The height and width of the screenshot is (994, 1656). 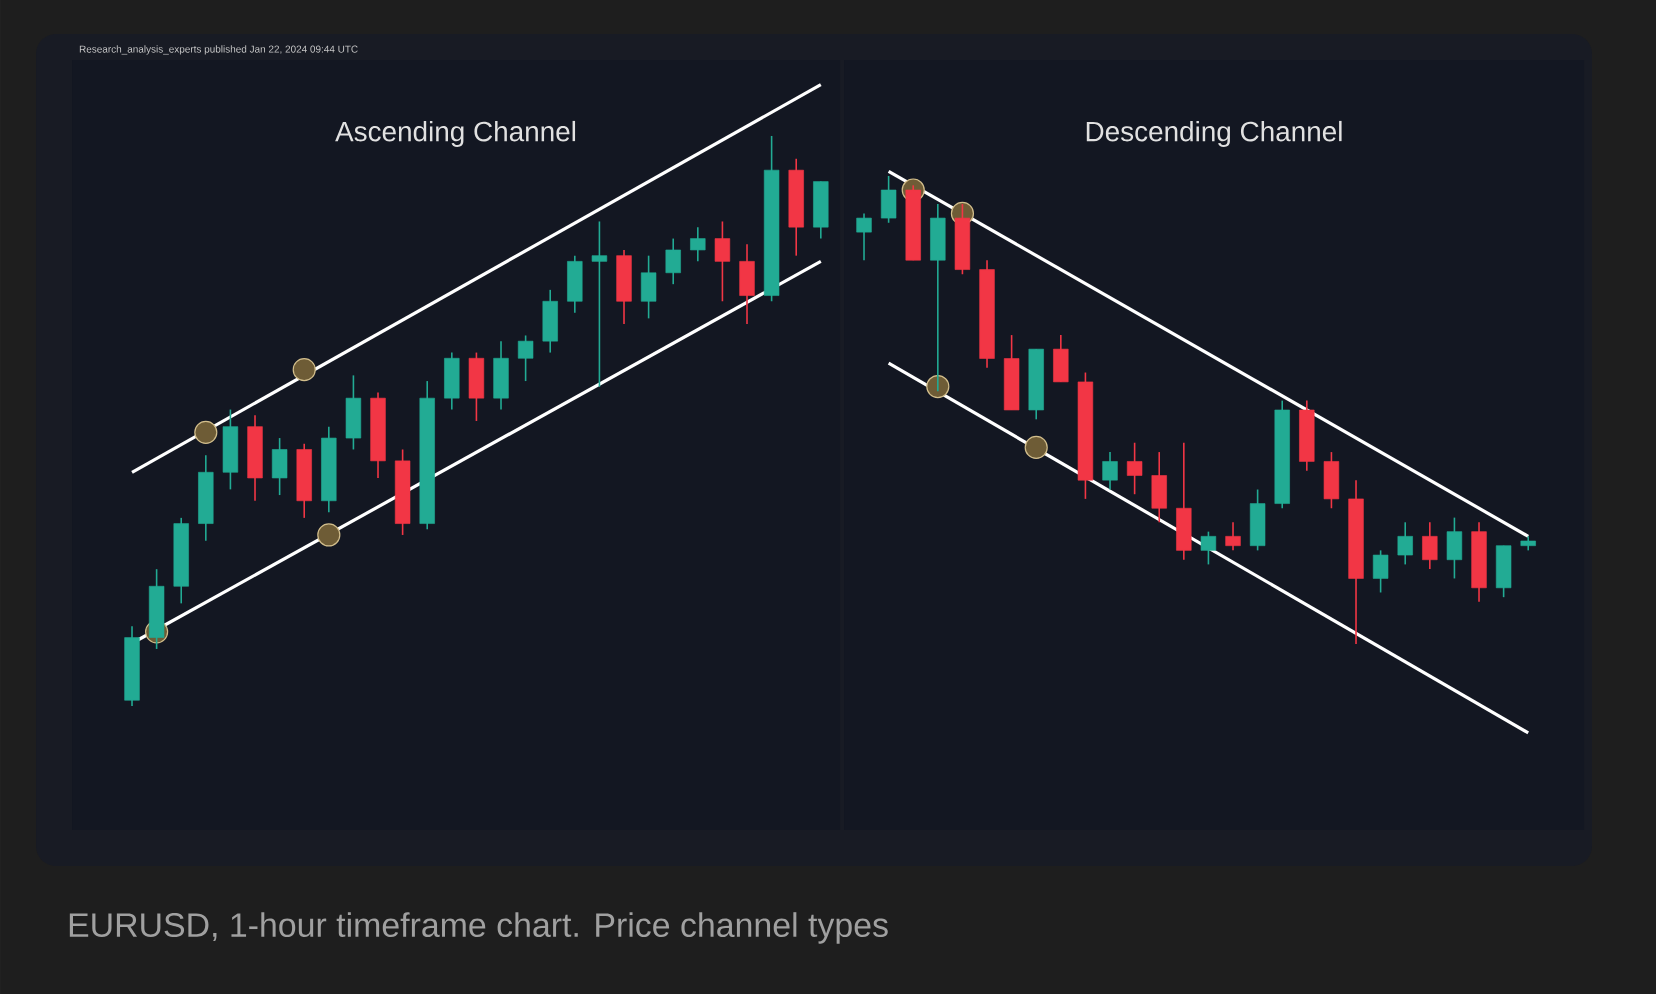 I want to click on chart-title: Ascending Channel, so click(x=455, y=133).